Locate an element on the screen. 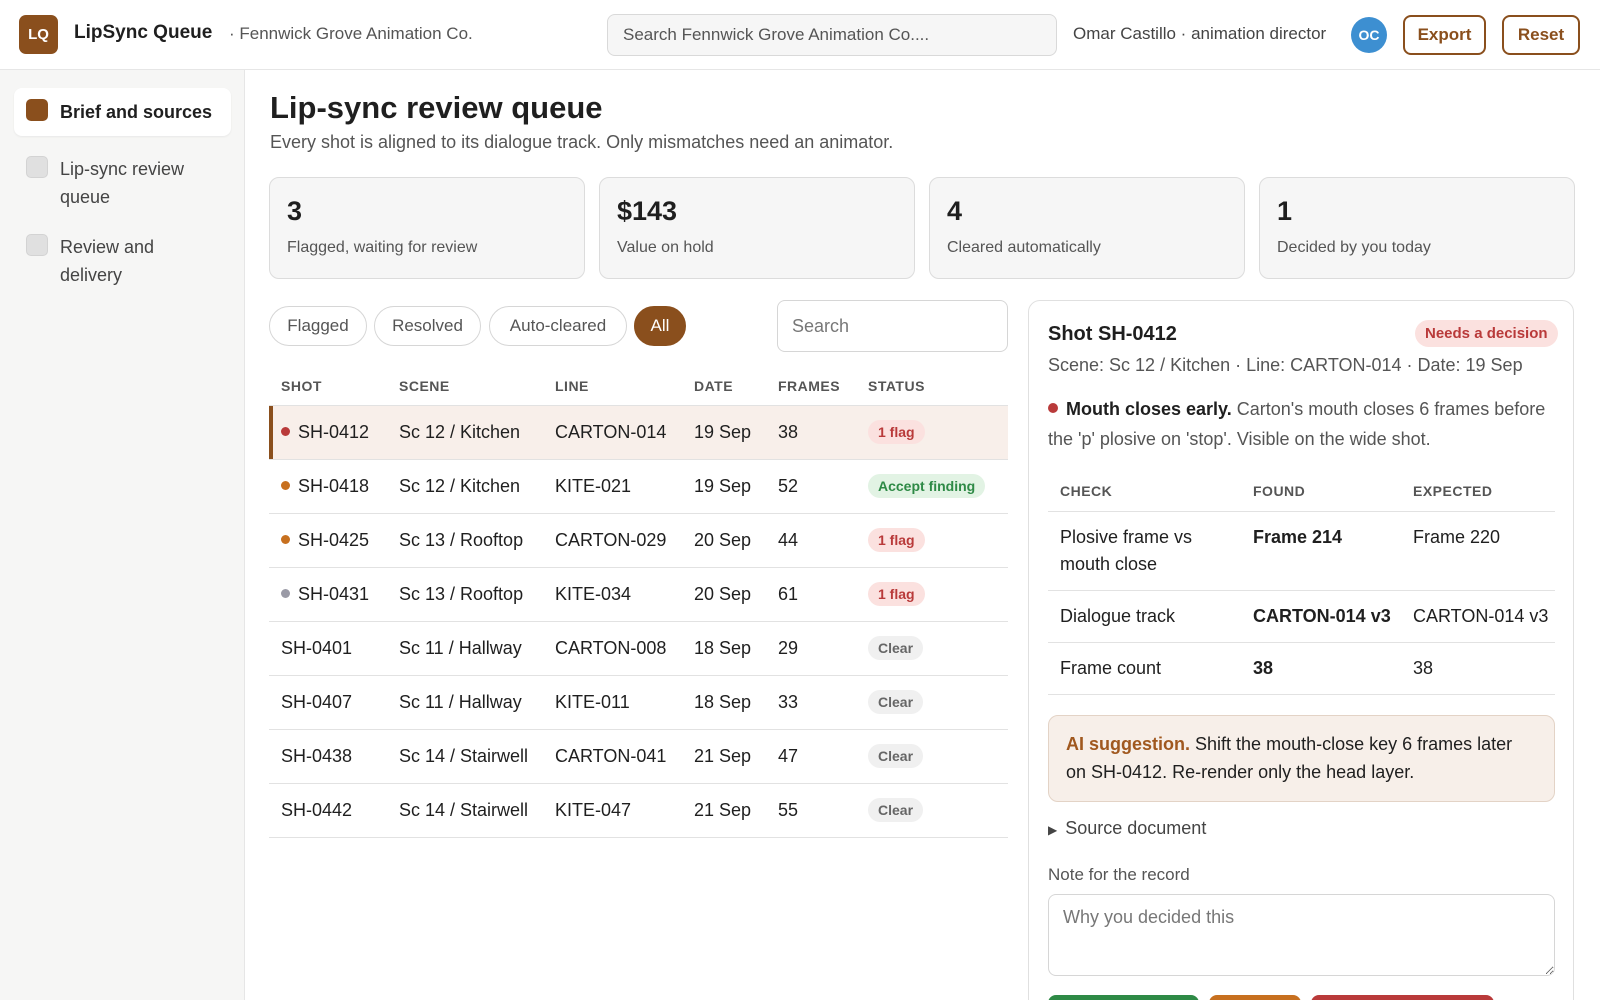 Image resolution: width=1600 pixels, height=1000 pixels. frames-cell: 61 is located at coordinates (811, 594).